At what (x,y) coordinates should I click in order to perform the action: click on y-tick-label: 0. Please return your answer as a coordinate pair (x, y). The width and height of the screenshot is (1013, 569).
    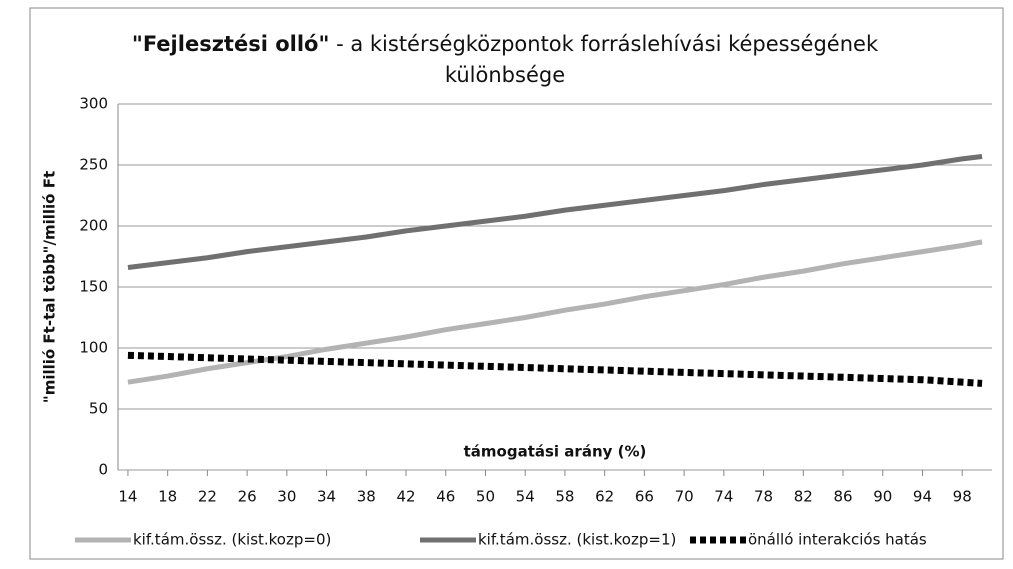
    Looking at the image, I should click on (103, 470).